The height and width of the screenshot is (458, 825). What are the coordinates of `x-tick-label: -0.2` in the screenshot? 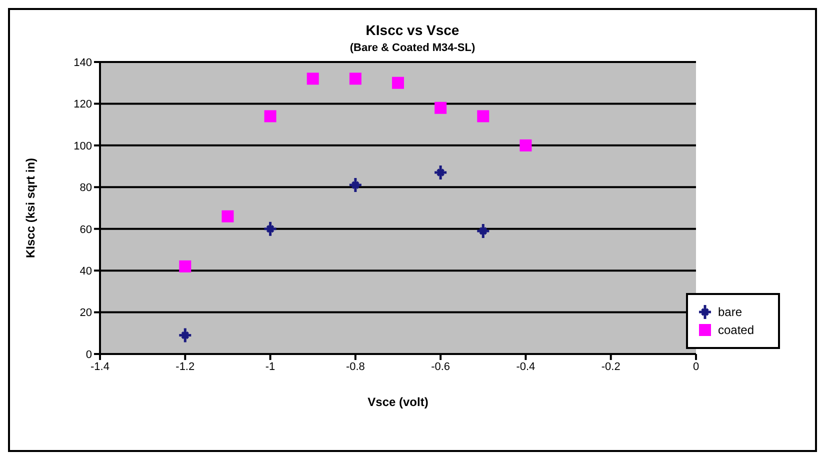 It's located at (610, 366).